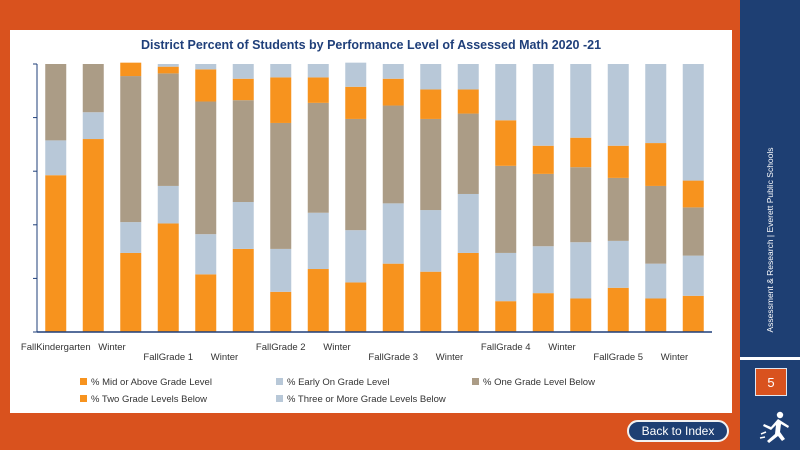  What do you see at coordinates (561, 347) in the screenshot?
I see `x-tick-label-9: Winter` at bounding box center [561, 347].